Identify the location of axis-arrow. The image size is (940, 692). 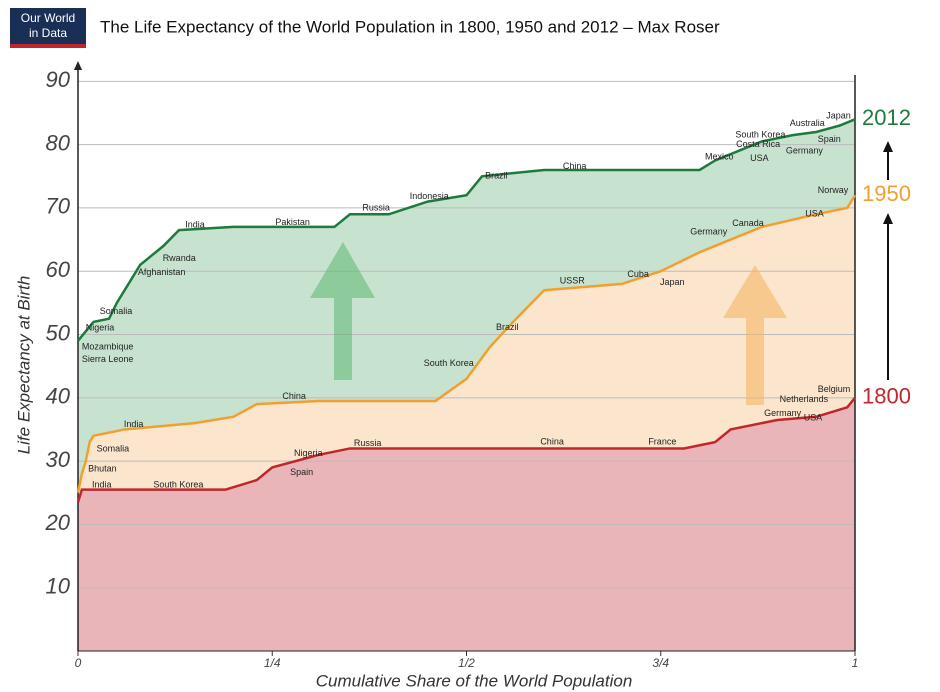
(78, 65).